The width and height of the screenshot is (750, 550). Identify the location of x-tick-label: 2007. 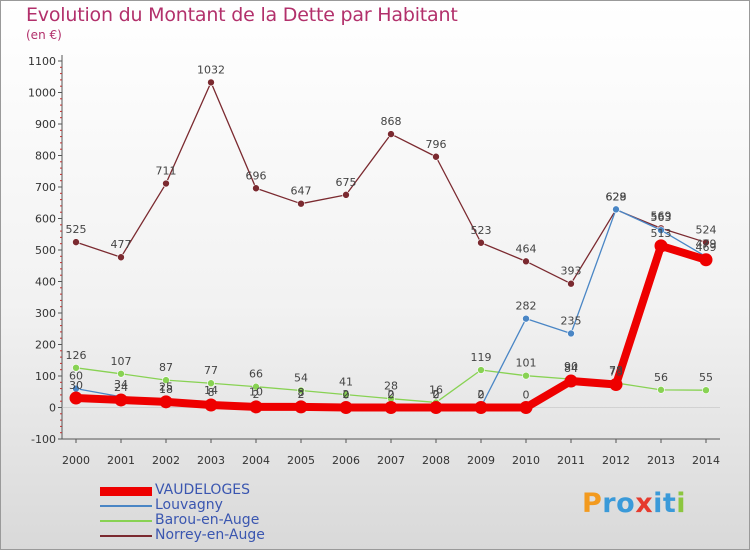
(391, 460).